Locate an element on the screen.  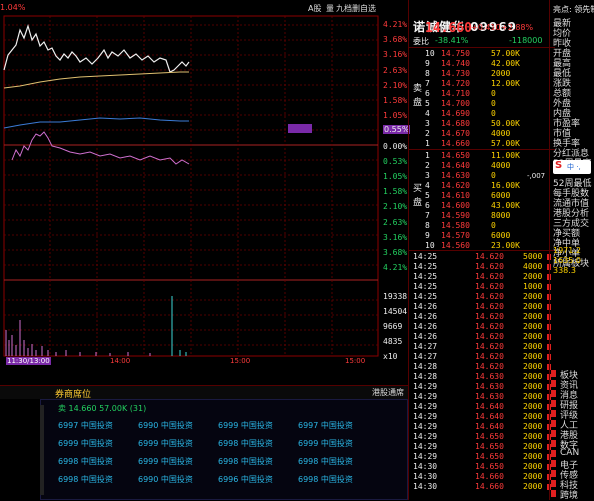
sector-marker-icon is located at coordinates (553, 413).